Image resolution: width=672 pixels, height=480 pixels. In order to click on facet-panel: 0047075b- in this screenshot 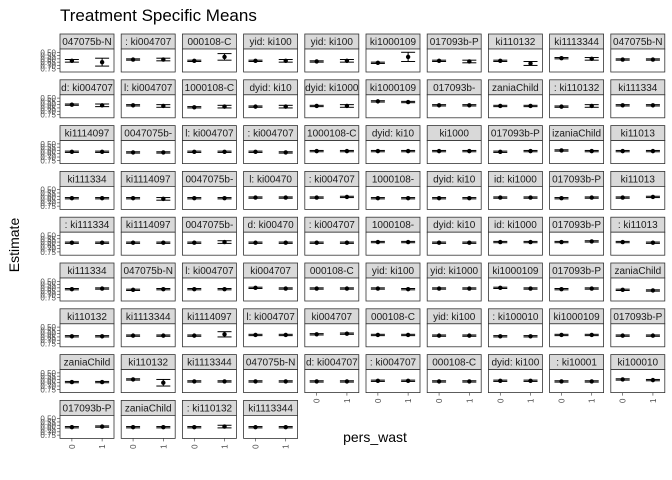, I will do `click(148, 145)`.